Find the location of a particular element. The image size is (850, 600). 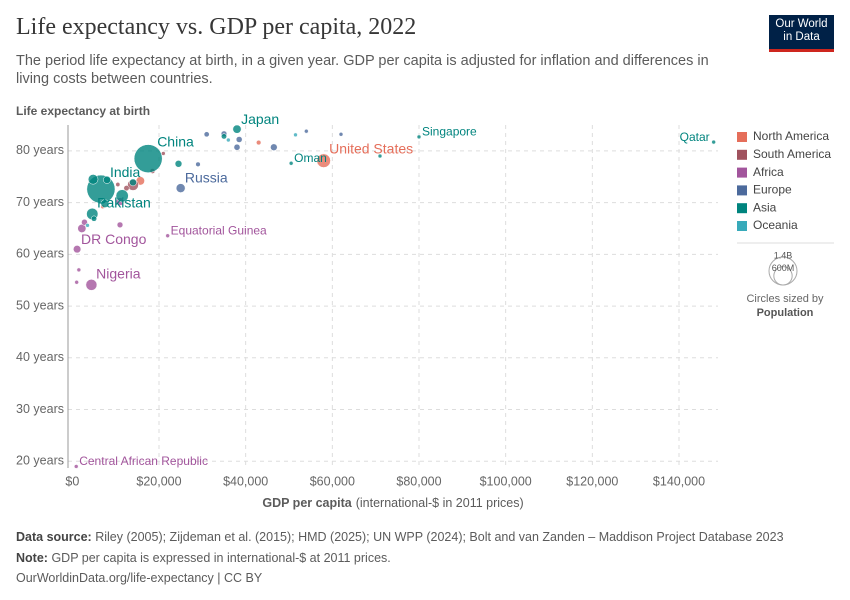

x-tick-label: $0 is located at coordinates (72, 481).